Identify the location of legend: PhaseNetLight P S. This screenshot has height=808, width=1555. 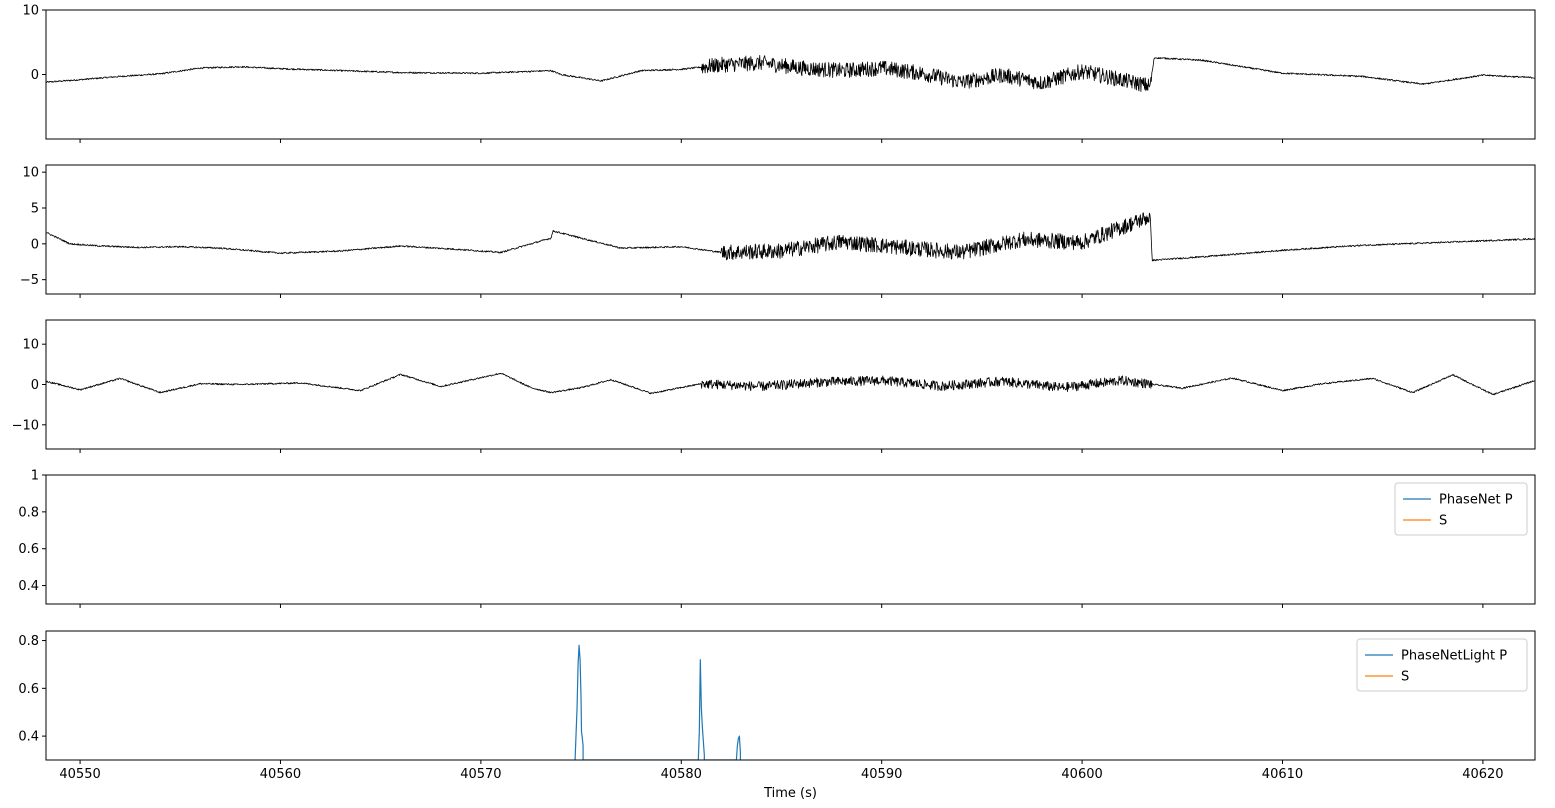
(1442, 665).